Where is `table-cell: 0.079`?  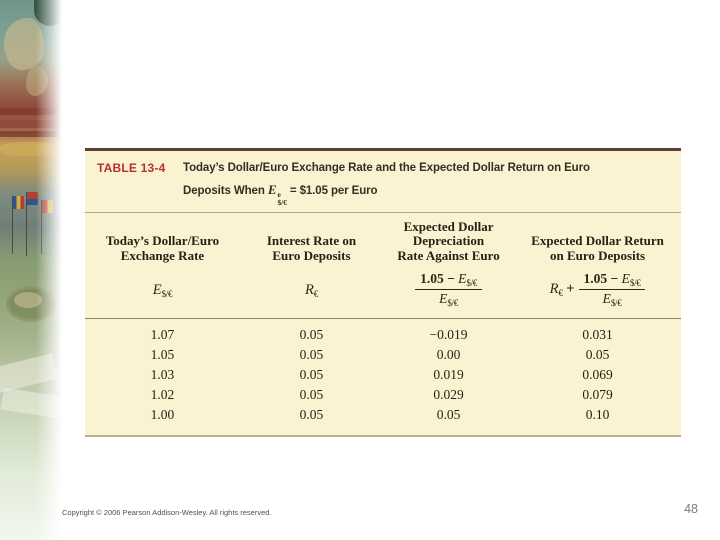 table-cell: 0.079 is located at coordinates (597, 395).